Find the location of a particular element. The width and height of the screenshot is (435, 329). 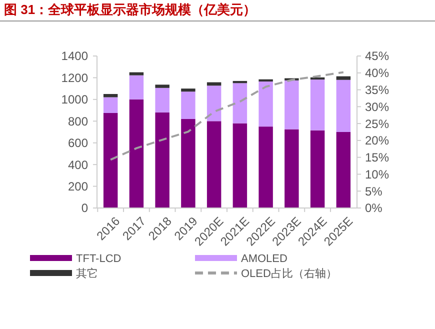

y2-tick-label: 45% is located at coordinates (377, 56).